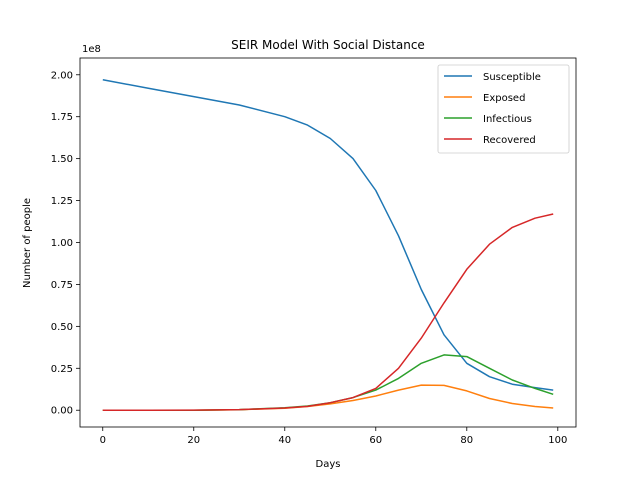 The height and width of the screenshot is (480, 640). What do you see at coordinates (557, 440) in the screenshot?
I see `x-tick-label: 100` at bounding box center [557, 440].